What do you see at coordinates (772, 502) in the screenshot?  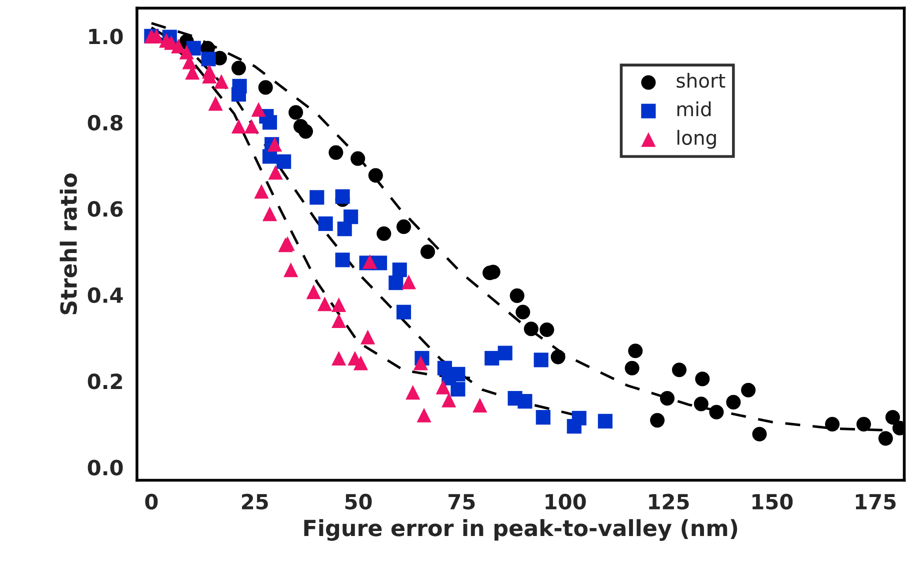 I see `x-tick-label: 150` at bounding box center [772, 502].